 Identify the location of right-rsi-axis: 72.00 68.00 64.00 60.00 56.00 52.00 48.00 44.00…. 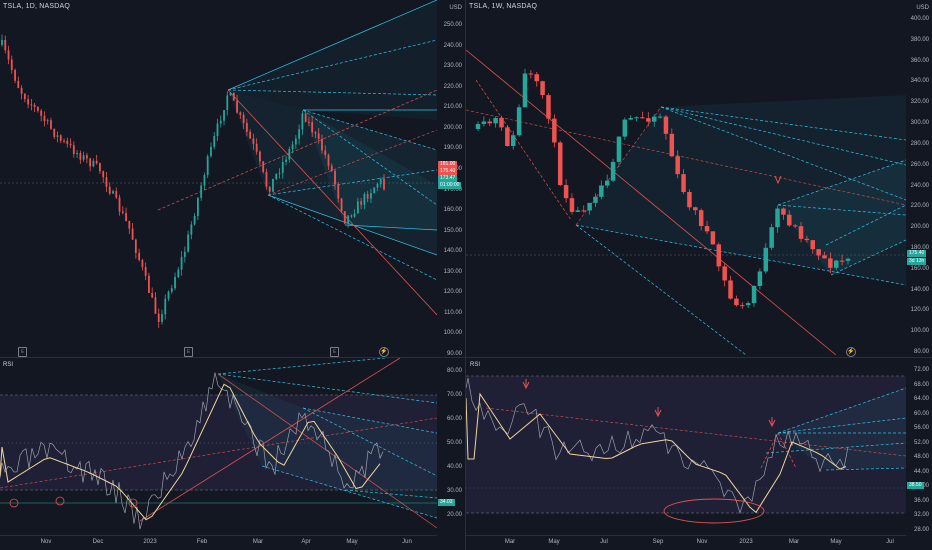
(919, 446).